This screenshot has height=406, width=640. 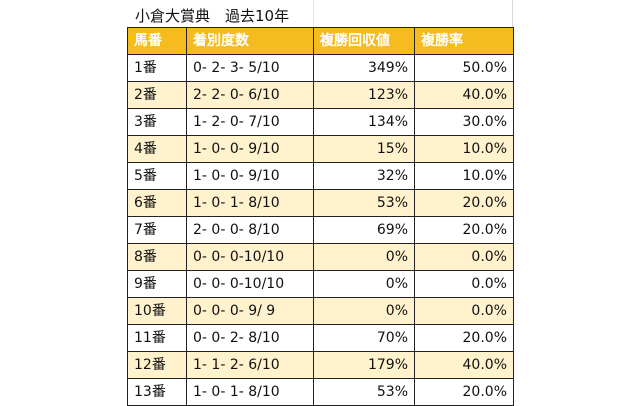 What do you see at coordinates (250, 338) in the screenshot?
I see `finish-record-cell: 0- 0- 2- 8/10` at bounding box center [250, 338].